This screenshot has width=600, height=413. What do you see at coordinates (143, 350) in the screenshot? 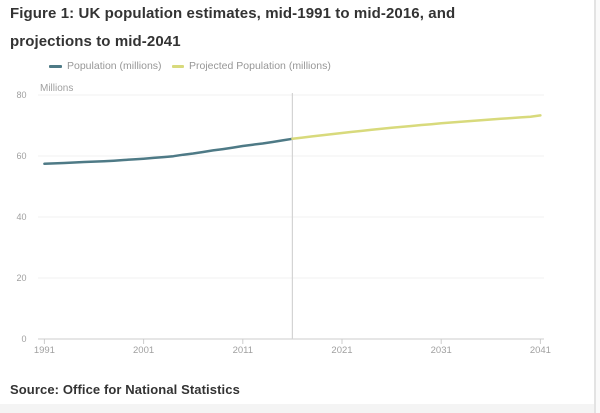
I see `svg-text: 2001` at bounding box center [143, 350].